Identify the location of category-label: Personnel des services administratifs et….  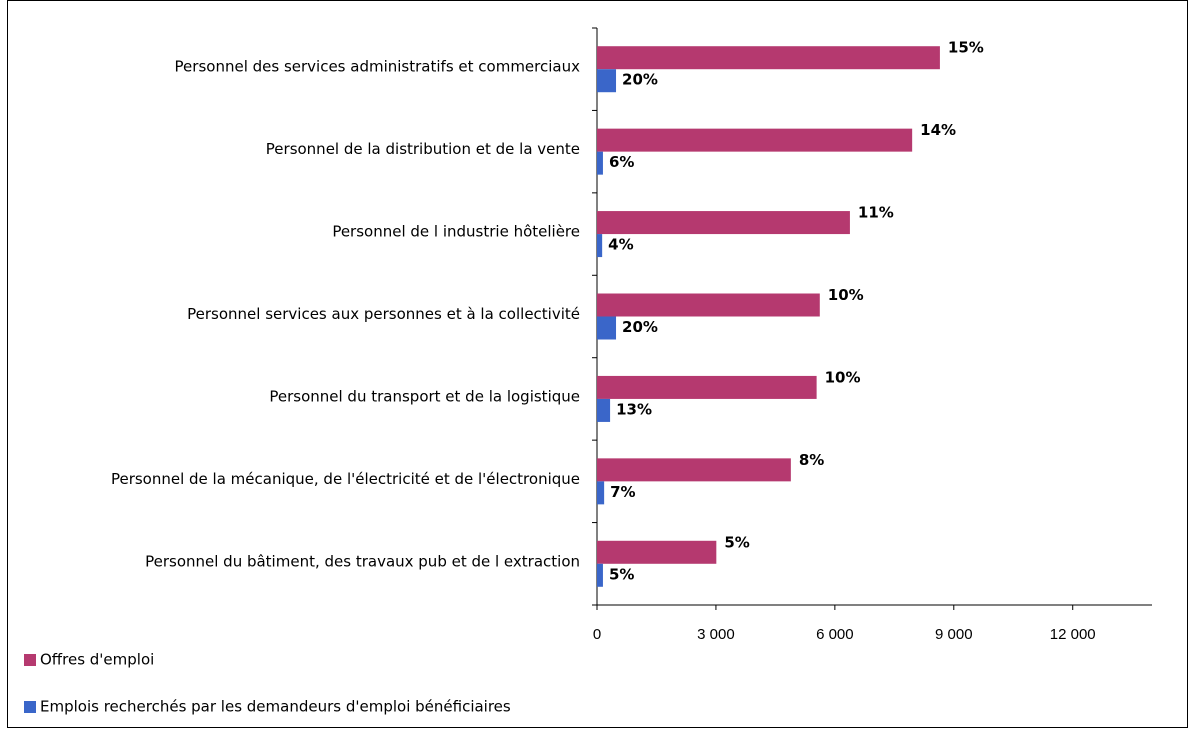
(378, 67).